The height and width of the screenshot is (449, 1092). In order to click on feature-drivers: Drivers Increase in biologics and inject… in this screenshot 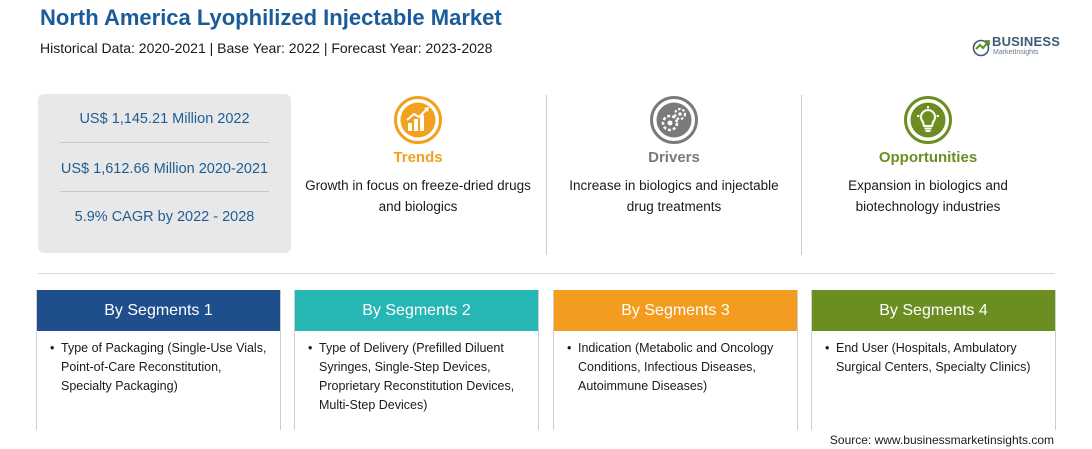, I will do `click(674, 156)`.